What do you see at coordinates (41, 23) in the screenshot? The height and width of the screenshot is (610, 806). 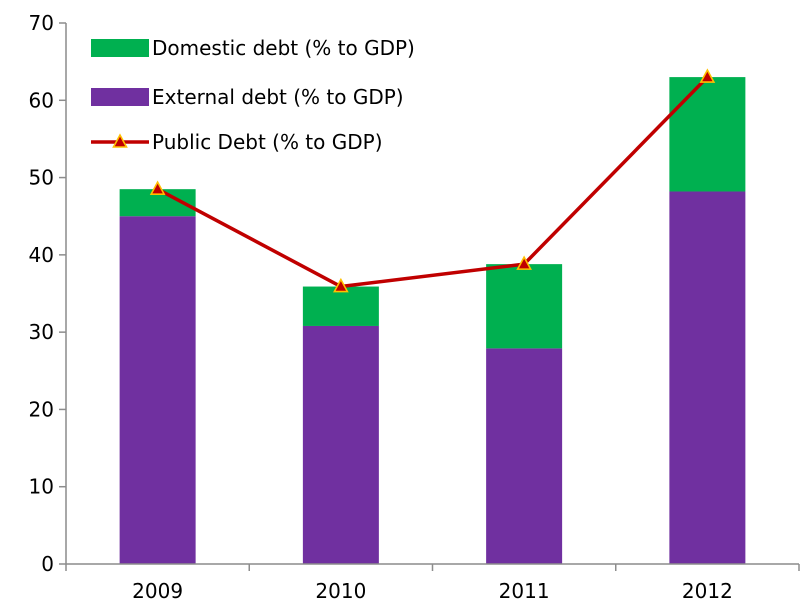 I see `y-tick-label: 70` at bounding box center [41, 23].